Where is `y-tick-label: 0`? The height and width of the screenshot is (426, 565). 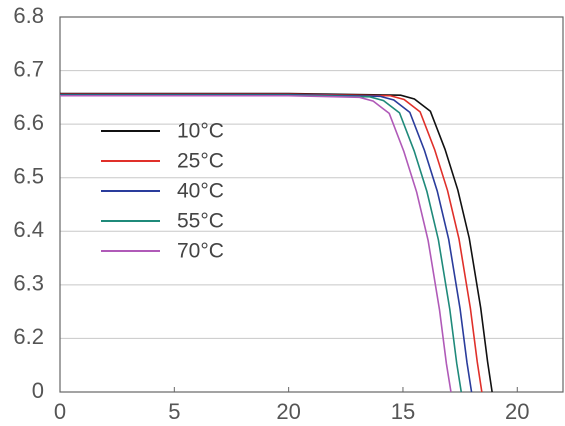 y-tick-label: 0 is located at coordinates (38, 390).